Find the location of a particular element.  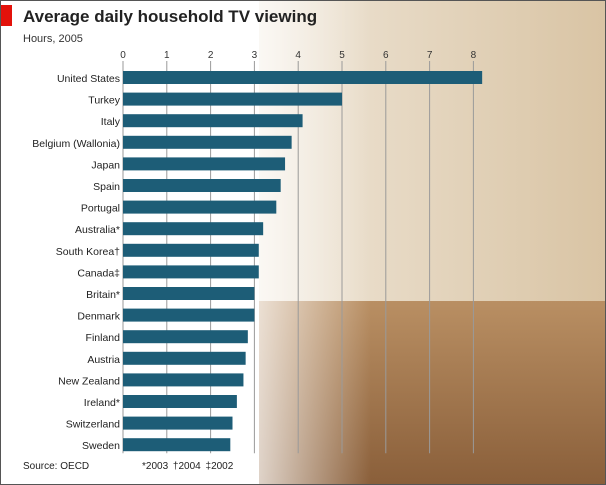

category-label: Spain is located at coordinates (106, 187).